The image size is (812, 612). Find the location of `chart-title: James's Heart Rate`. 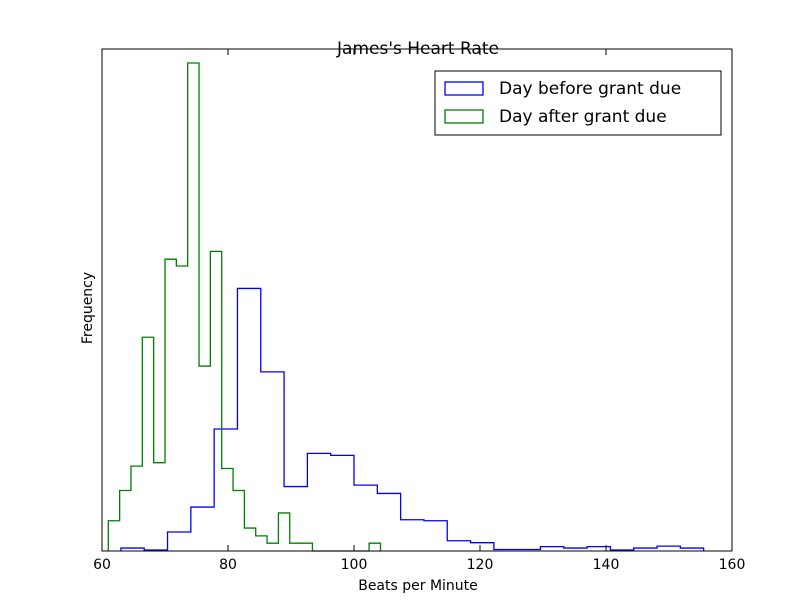

chart-title: James's Heart Rate is located at coordinates (417, 49).